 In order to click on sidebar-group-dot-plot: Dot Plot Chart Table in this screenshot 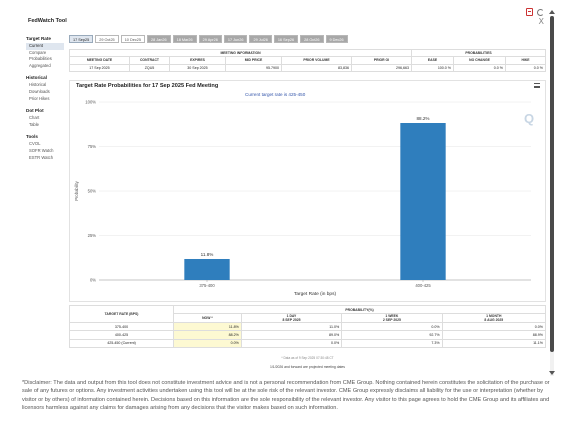, I will do `click(45, 118)`.